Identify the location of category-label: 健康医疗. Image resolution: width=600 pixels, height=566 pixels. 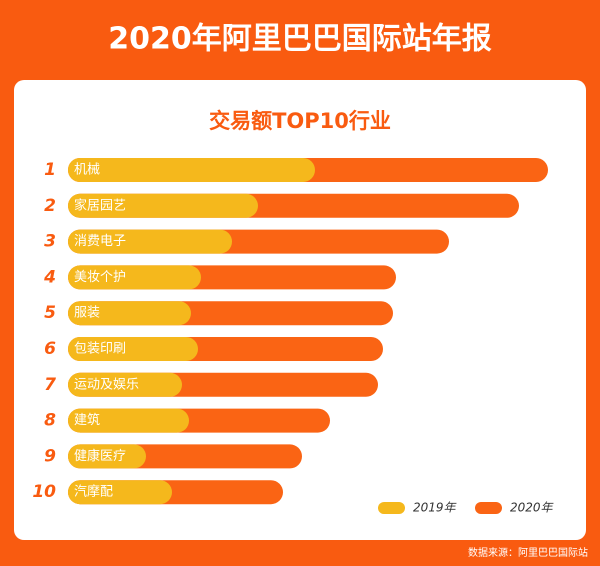
(100, 456).